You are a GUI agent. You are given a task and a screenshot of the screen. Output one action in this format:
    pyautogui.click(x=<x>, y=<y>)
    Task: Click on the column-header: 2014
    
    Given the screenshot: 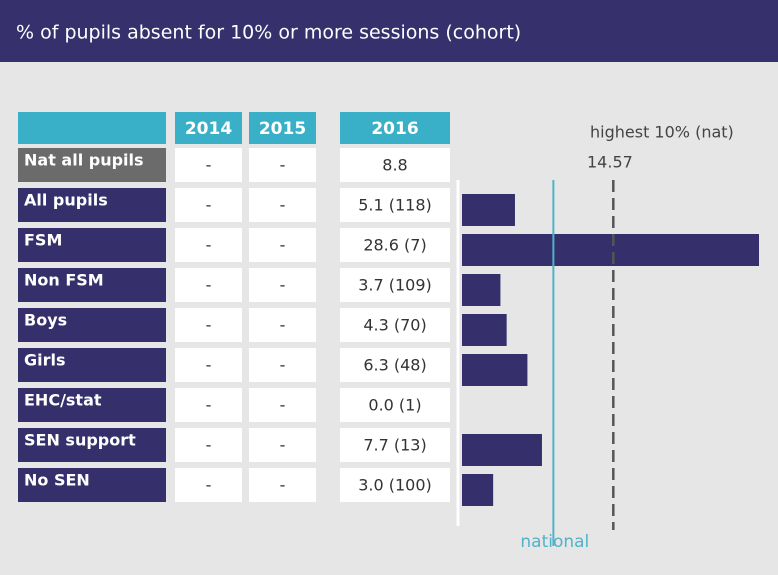 What is the action you would take?
    pyautogui.click(x=208, y=129)
    